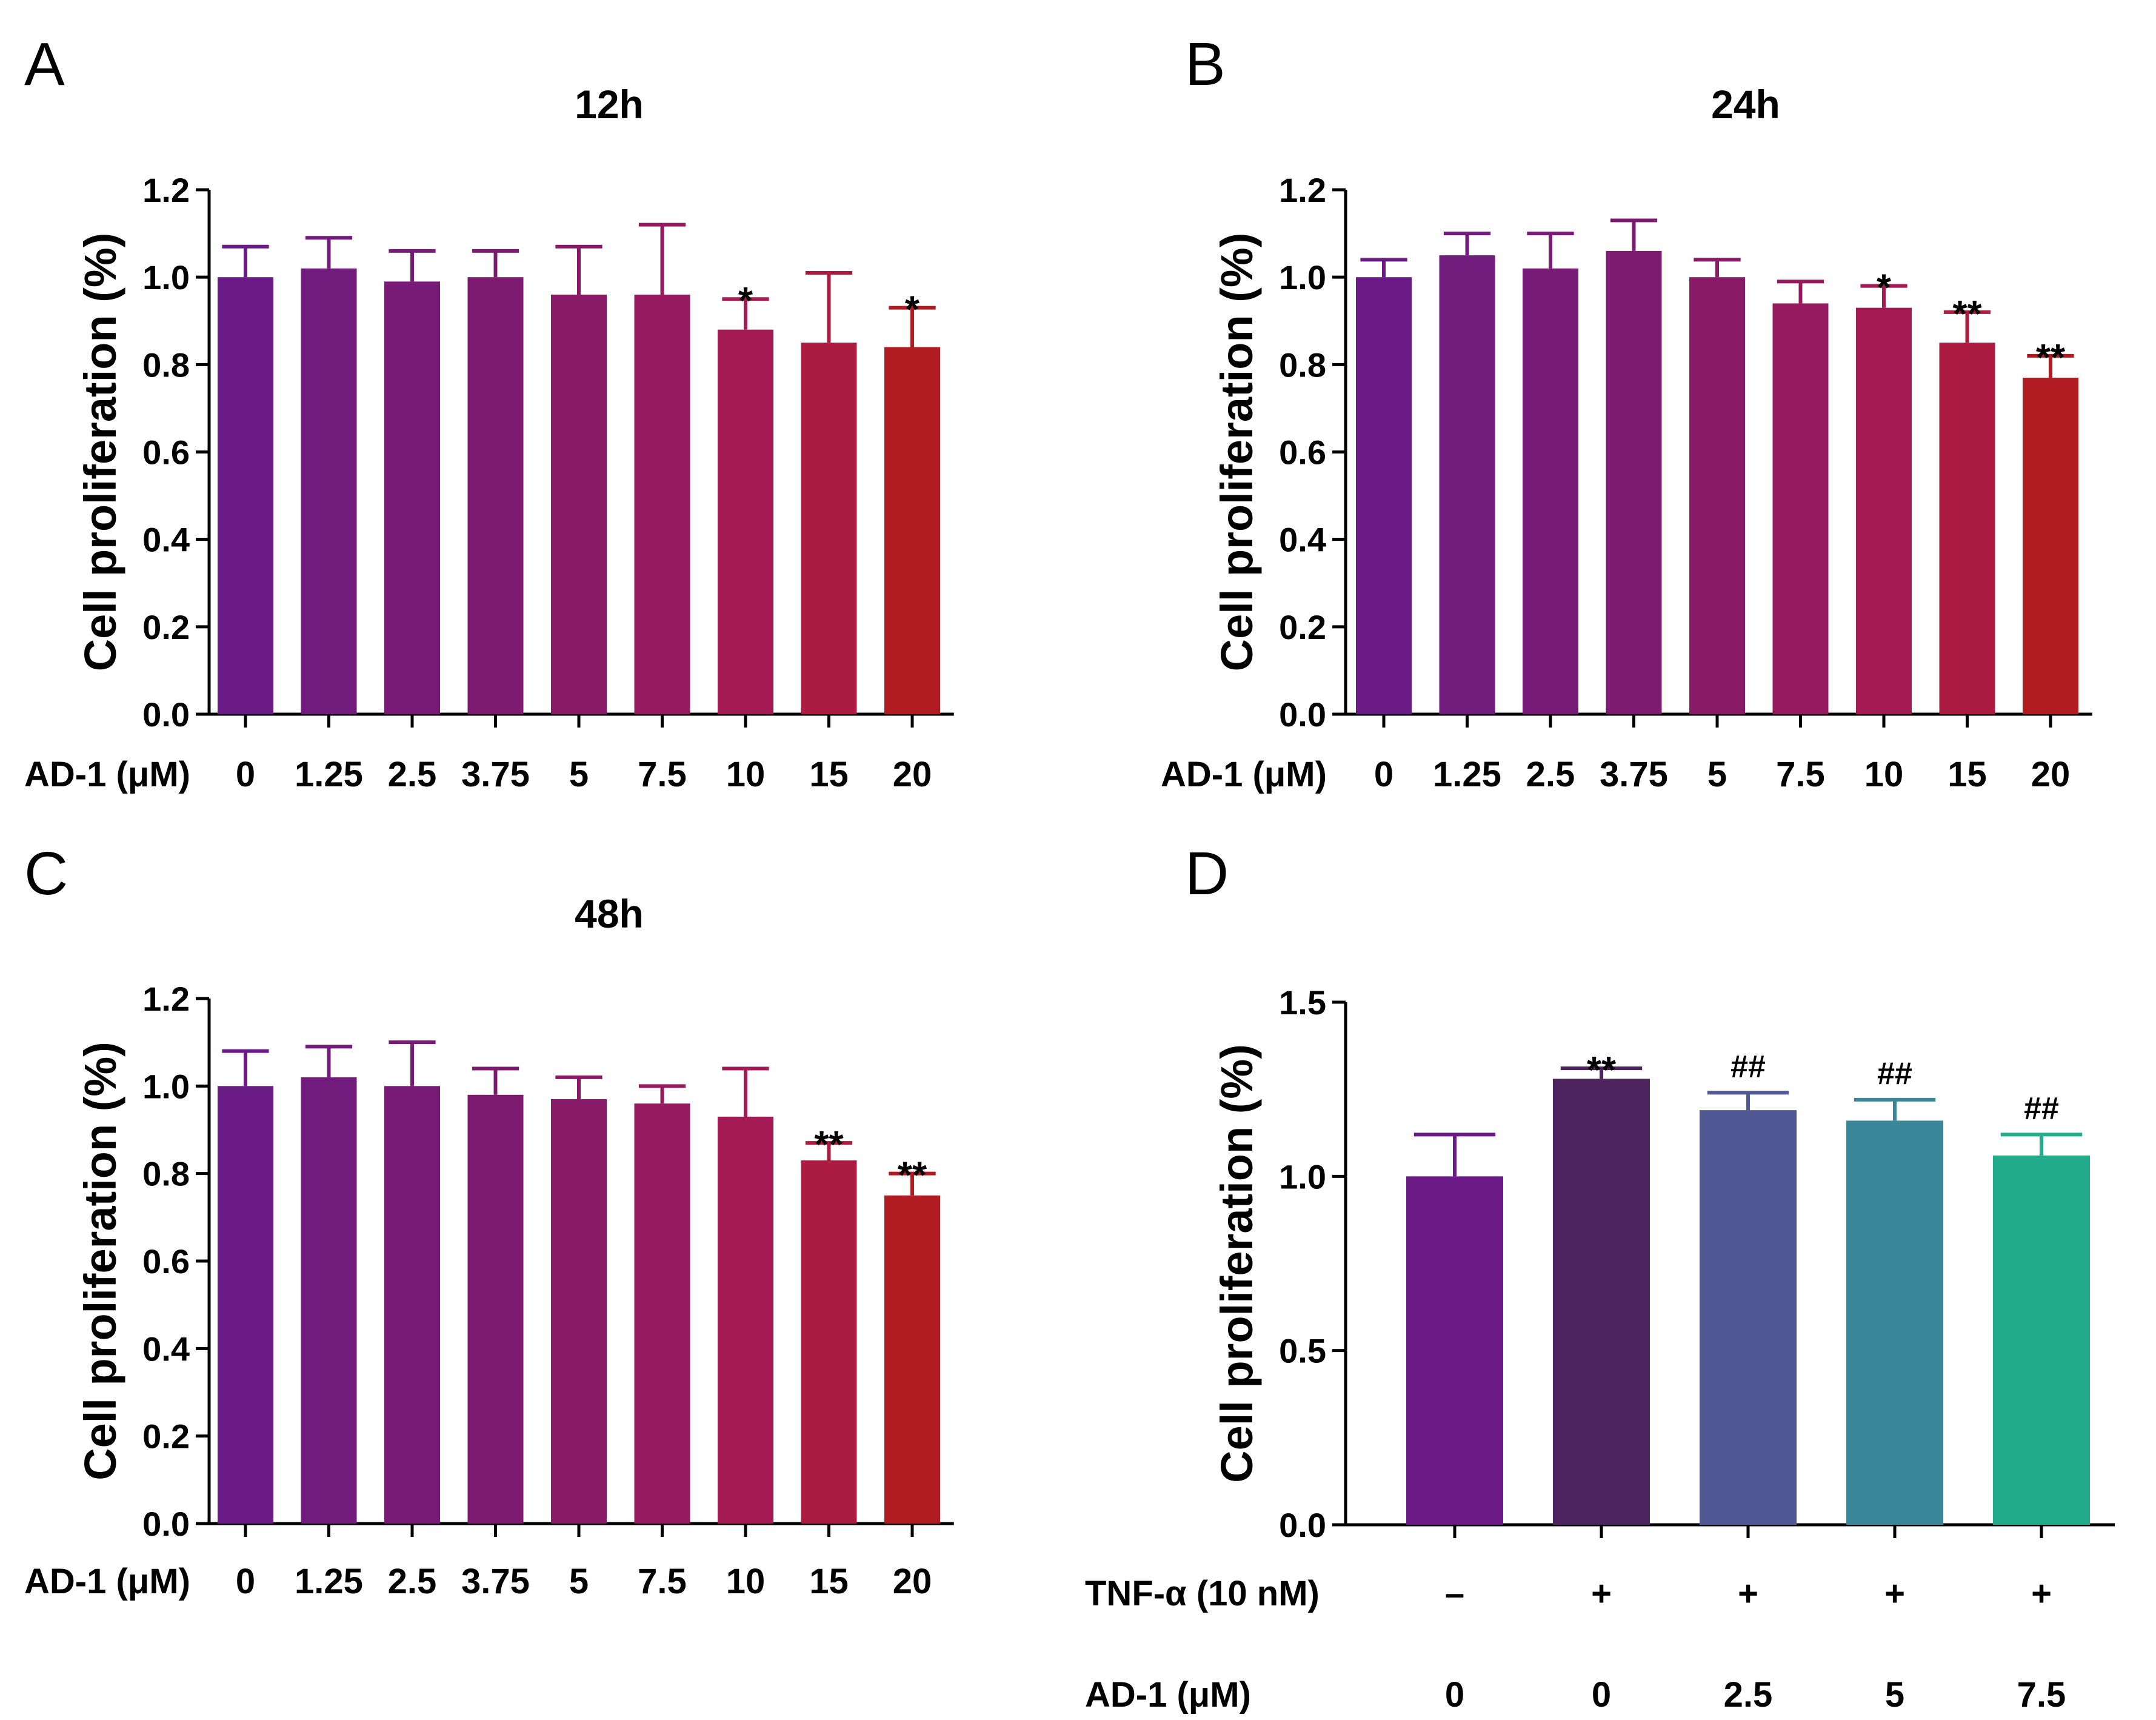 Image resolution: width=2156 pixels, height=1720 pixels. What do you see at coordinates (1455, 1593) in the screenshot?
I see `condition-value: –` at bounding box center [1455, 1593].